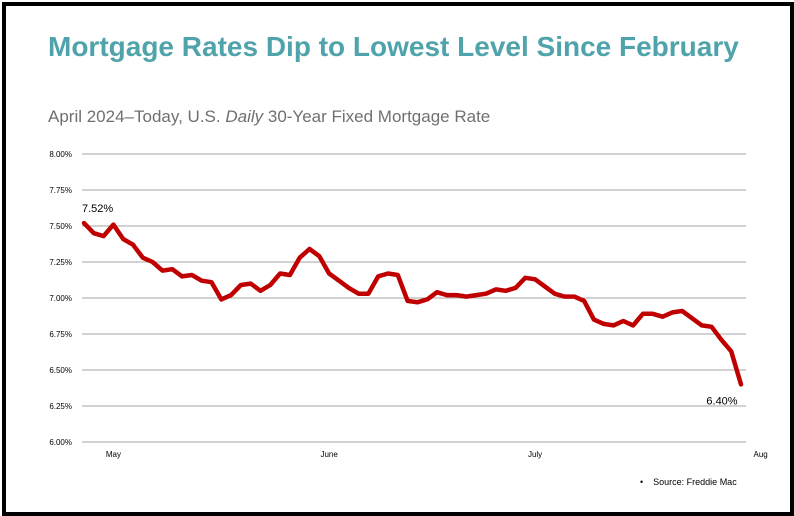 This screenshot has height=516, width=794. What do you see at coordinates (113, 454) in the screenshot?
I see `x-tick-label: May` at bounding box center [113, 454].